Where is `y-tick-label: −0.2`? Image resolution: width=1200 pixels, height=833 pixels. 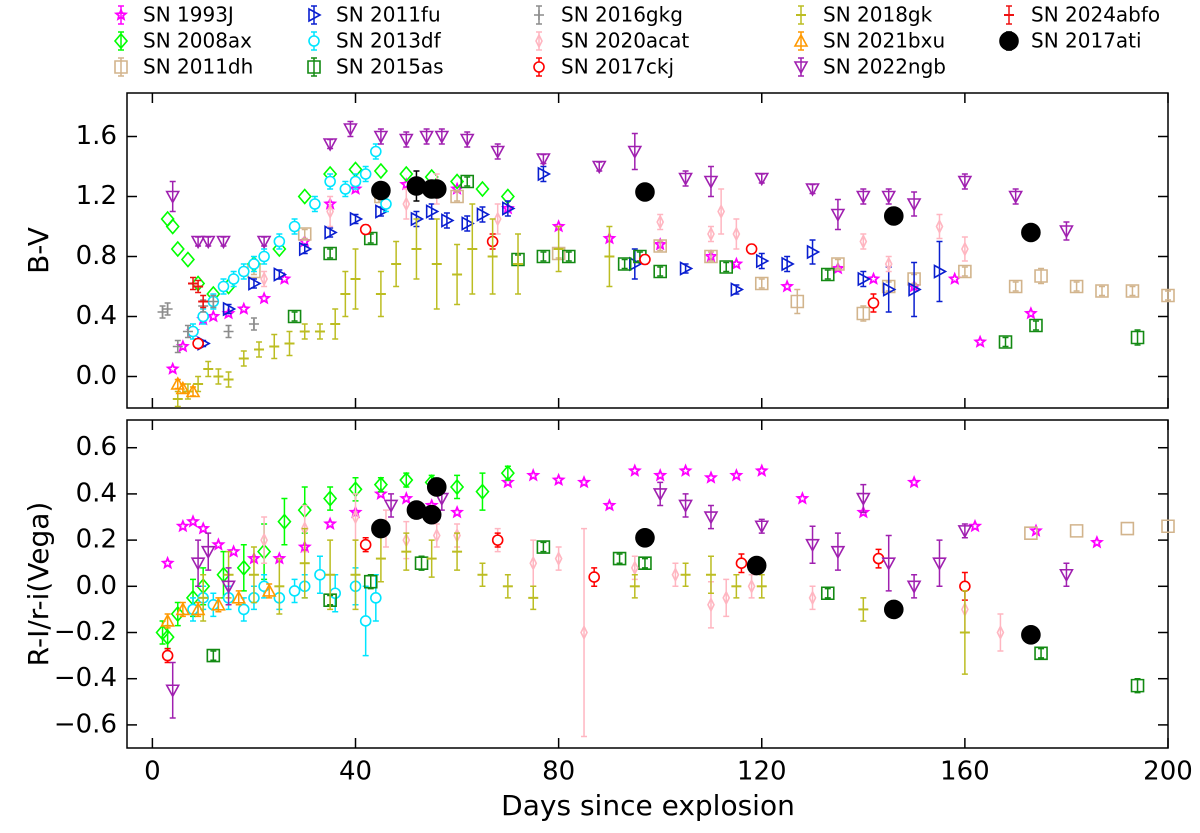
y-tick-label: −0.2 is located at coordinates (85, 632).